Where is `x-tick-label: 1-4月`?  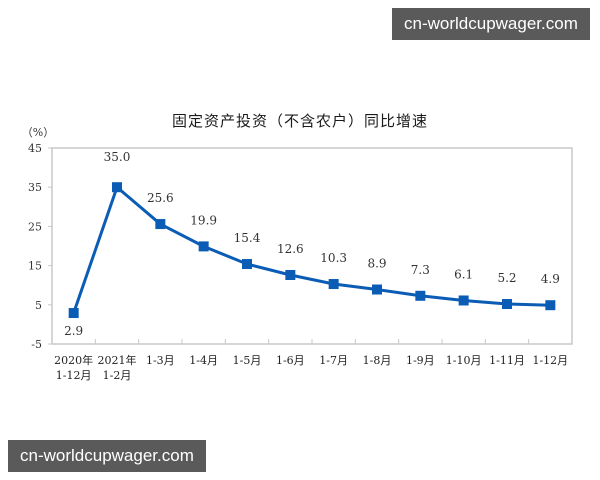
x-tick-label: 1-4月 is located at coordinates (203, 360).